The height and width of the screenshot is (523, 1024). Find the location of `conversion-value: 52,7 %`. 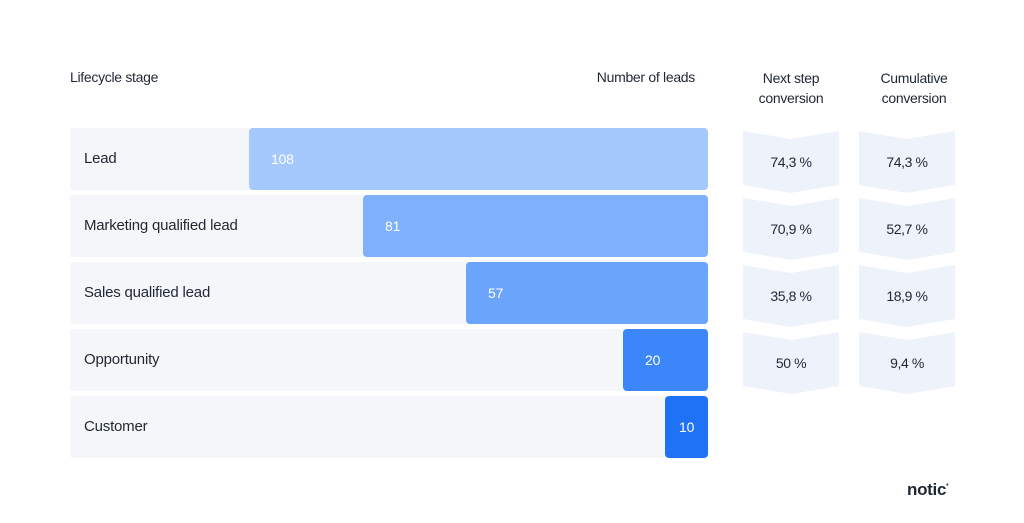

conversion-value: 52,7 % is located at coordinates (907, 229).